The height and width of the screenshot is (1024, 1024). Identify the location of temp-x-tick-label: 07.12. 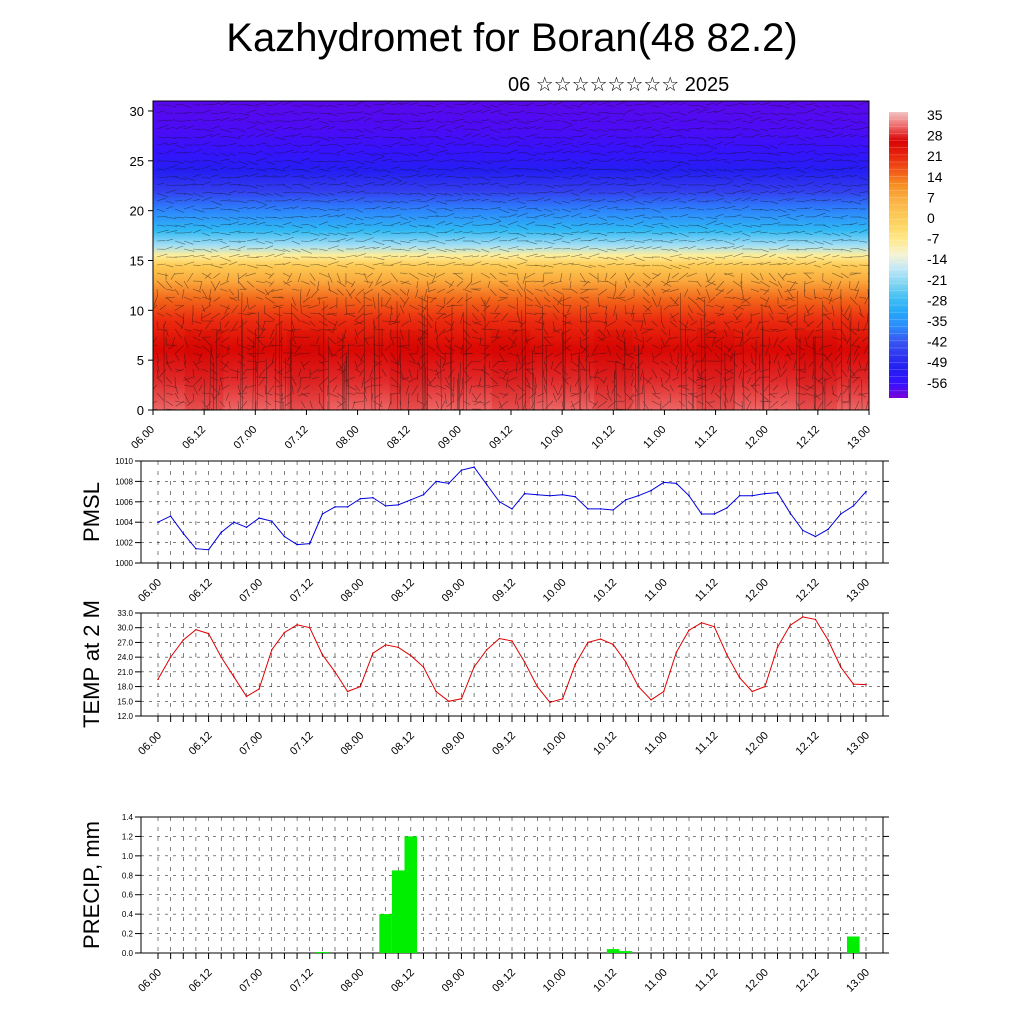
(302, 744).